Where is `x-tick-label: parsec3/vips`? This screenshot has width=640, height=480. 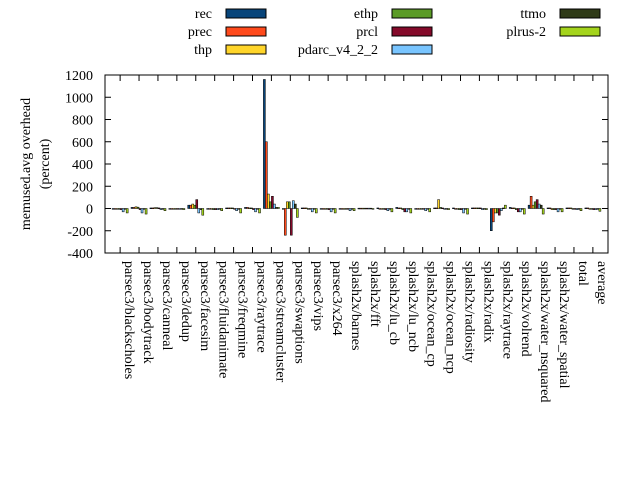 x-tick-label: parsec3/vips is located at coordinates (317, 296).